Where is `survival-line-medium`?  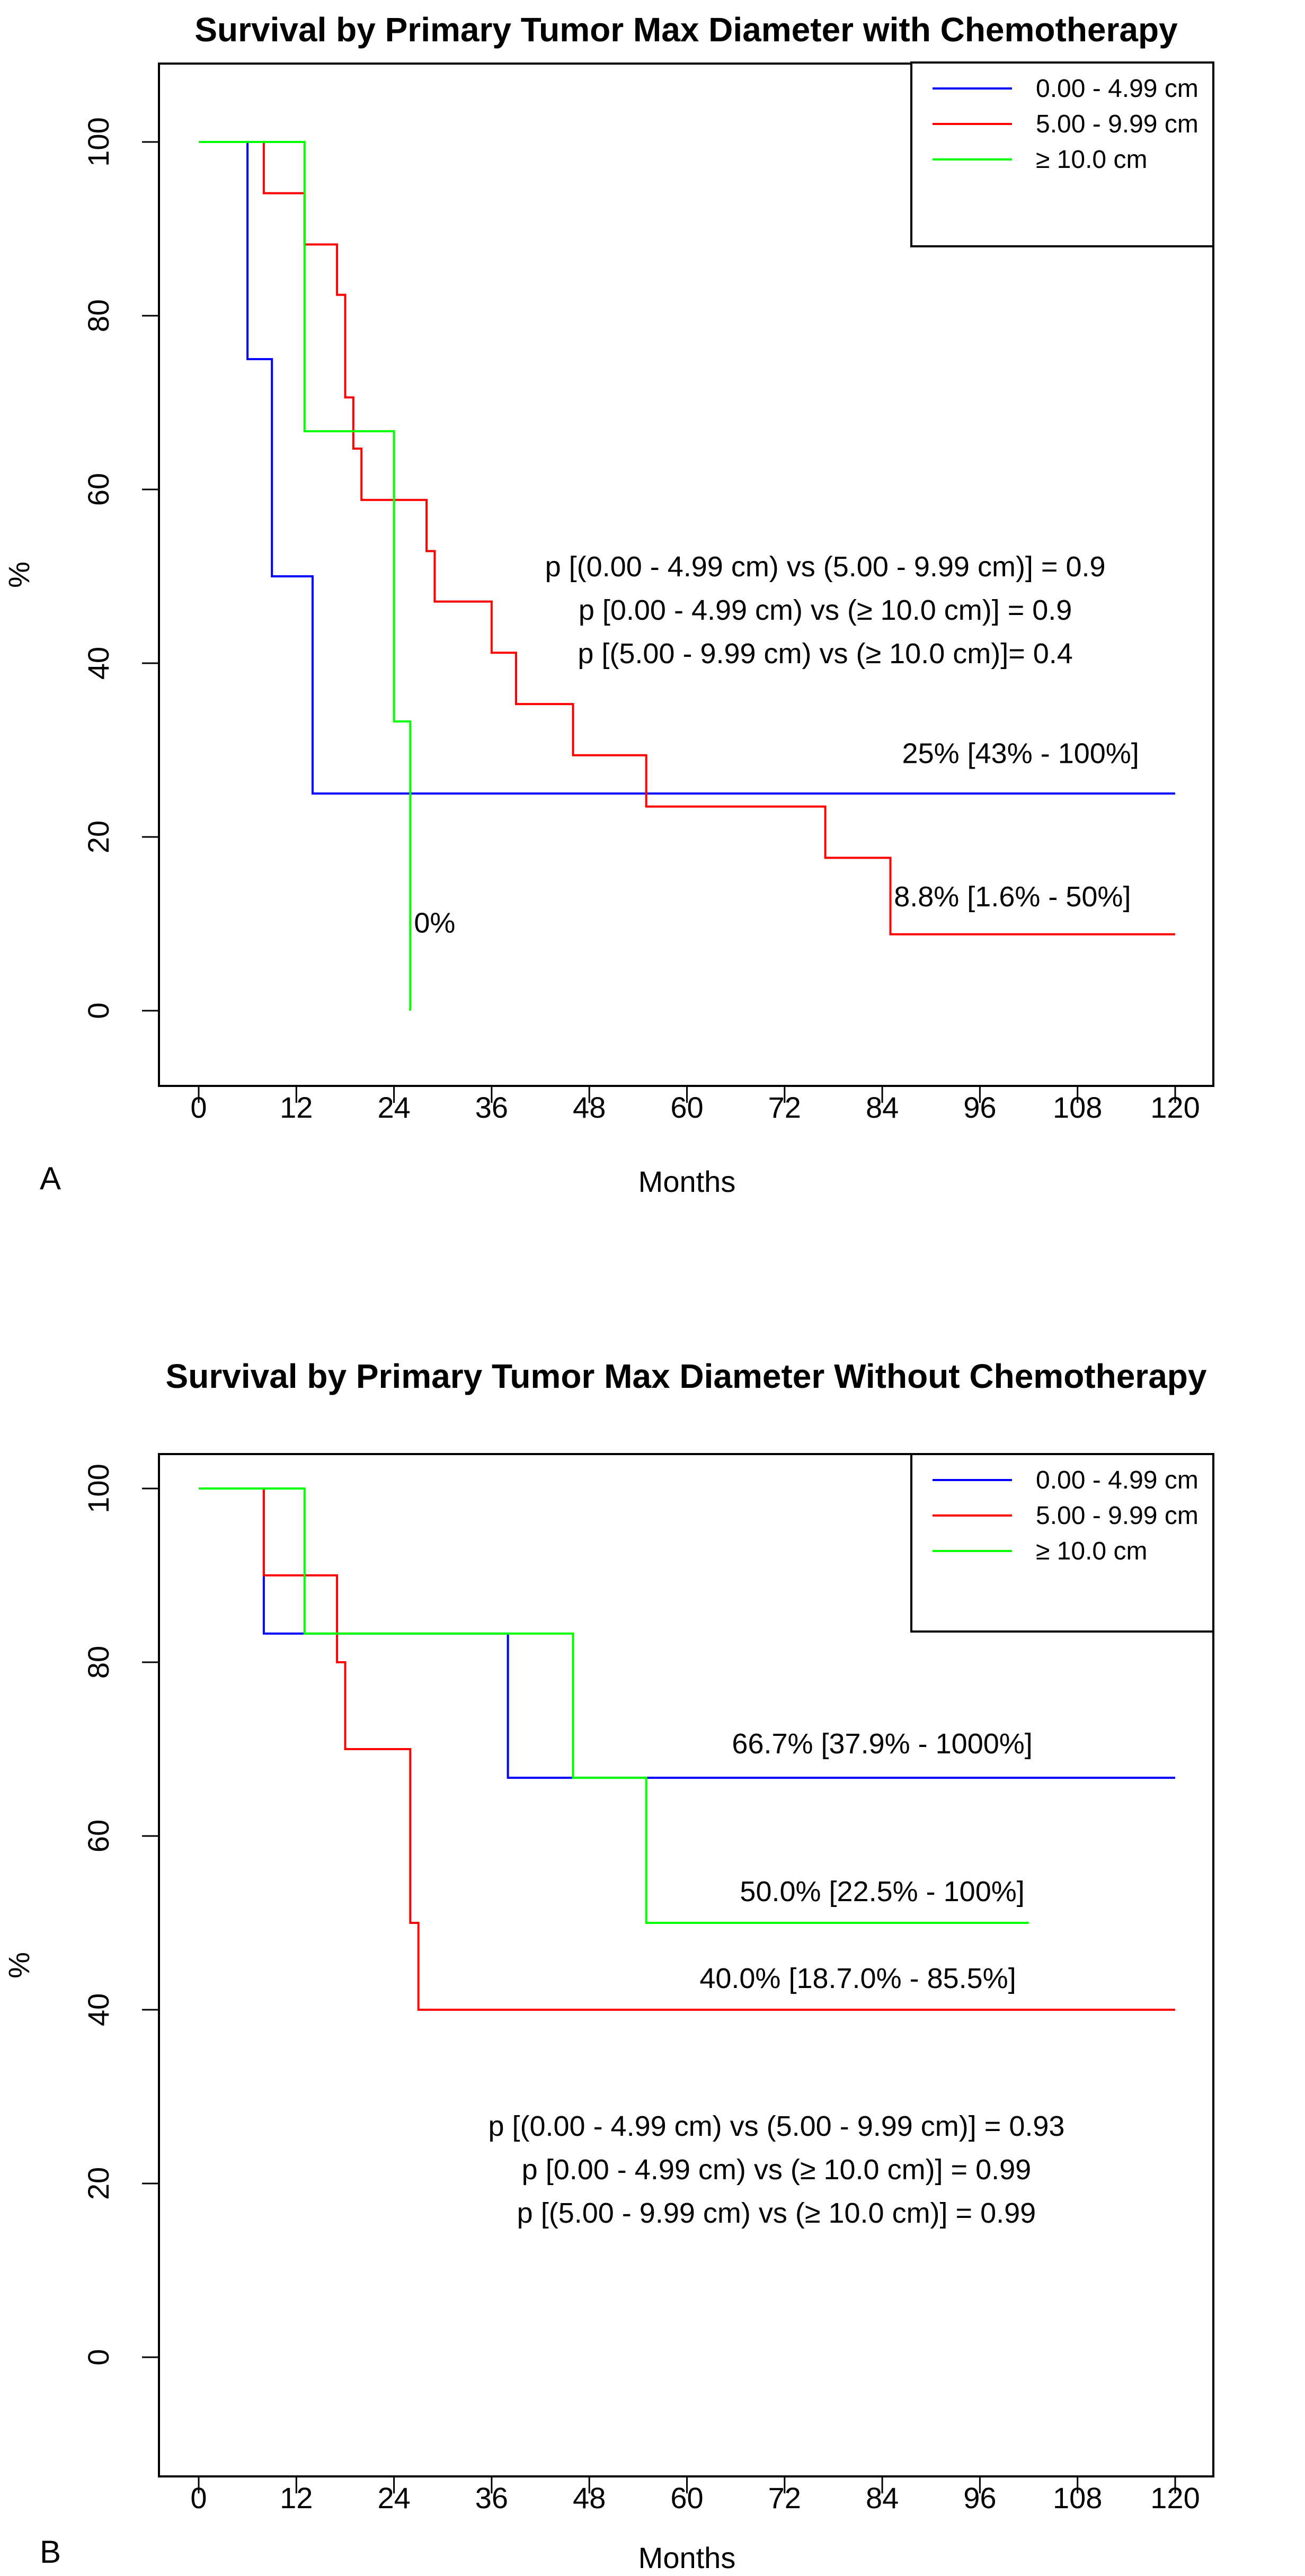
survival-line-medium is located at coordinates (718, 1749).